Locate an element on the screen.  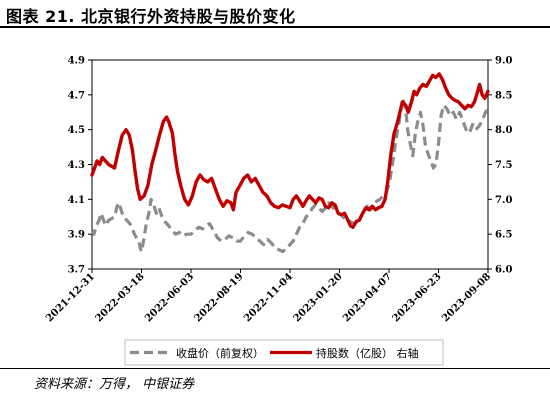
y-tick-label: 4.1 is located at coordinates (76, 200).